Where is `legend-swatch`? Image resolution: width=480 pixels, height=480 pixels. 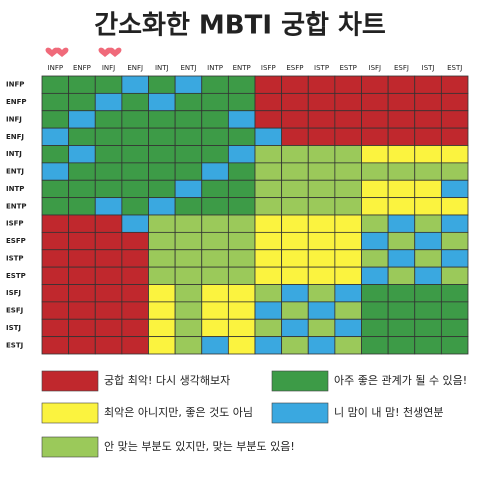
legend-swatch is located at coordinates (300, 381).